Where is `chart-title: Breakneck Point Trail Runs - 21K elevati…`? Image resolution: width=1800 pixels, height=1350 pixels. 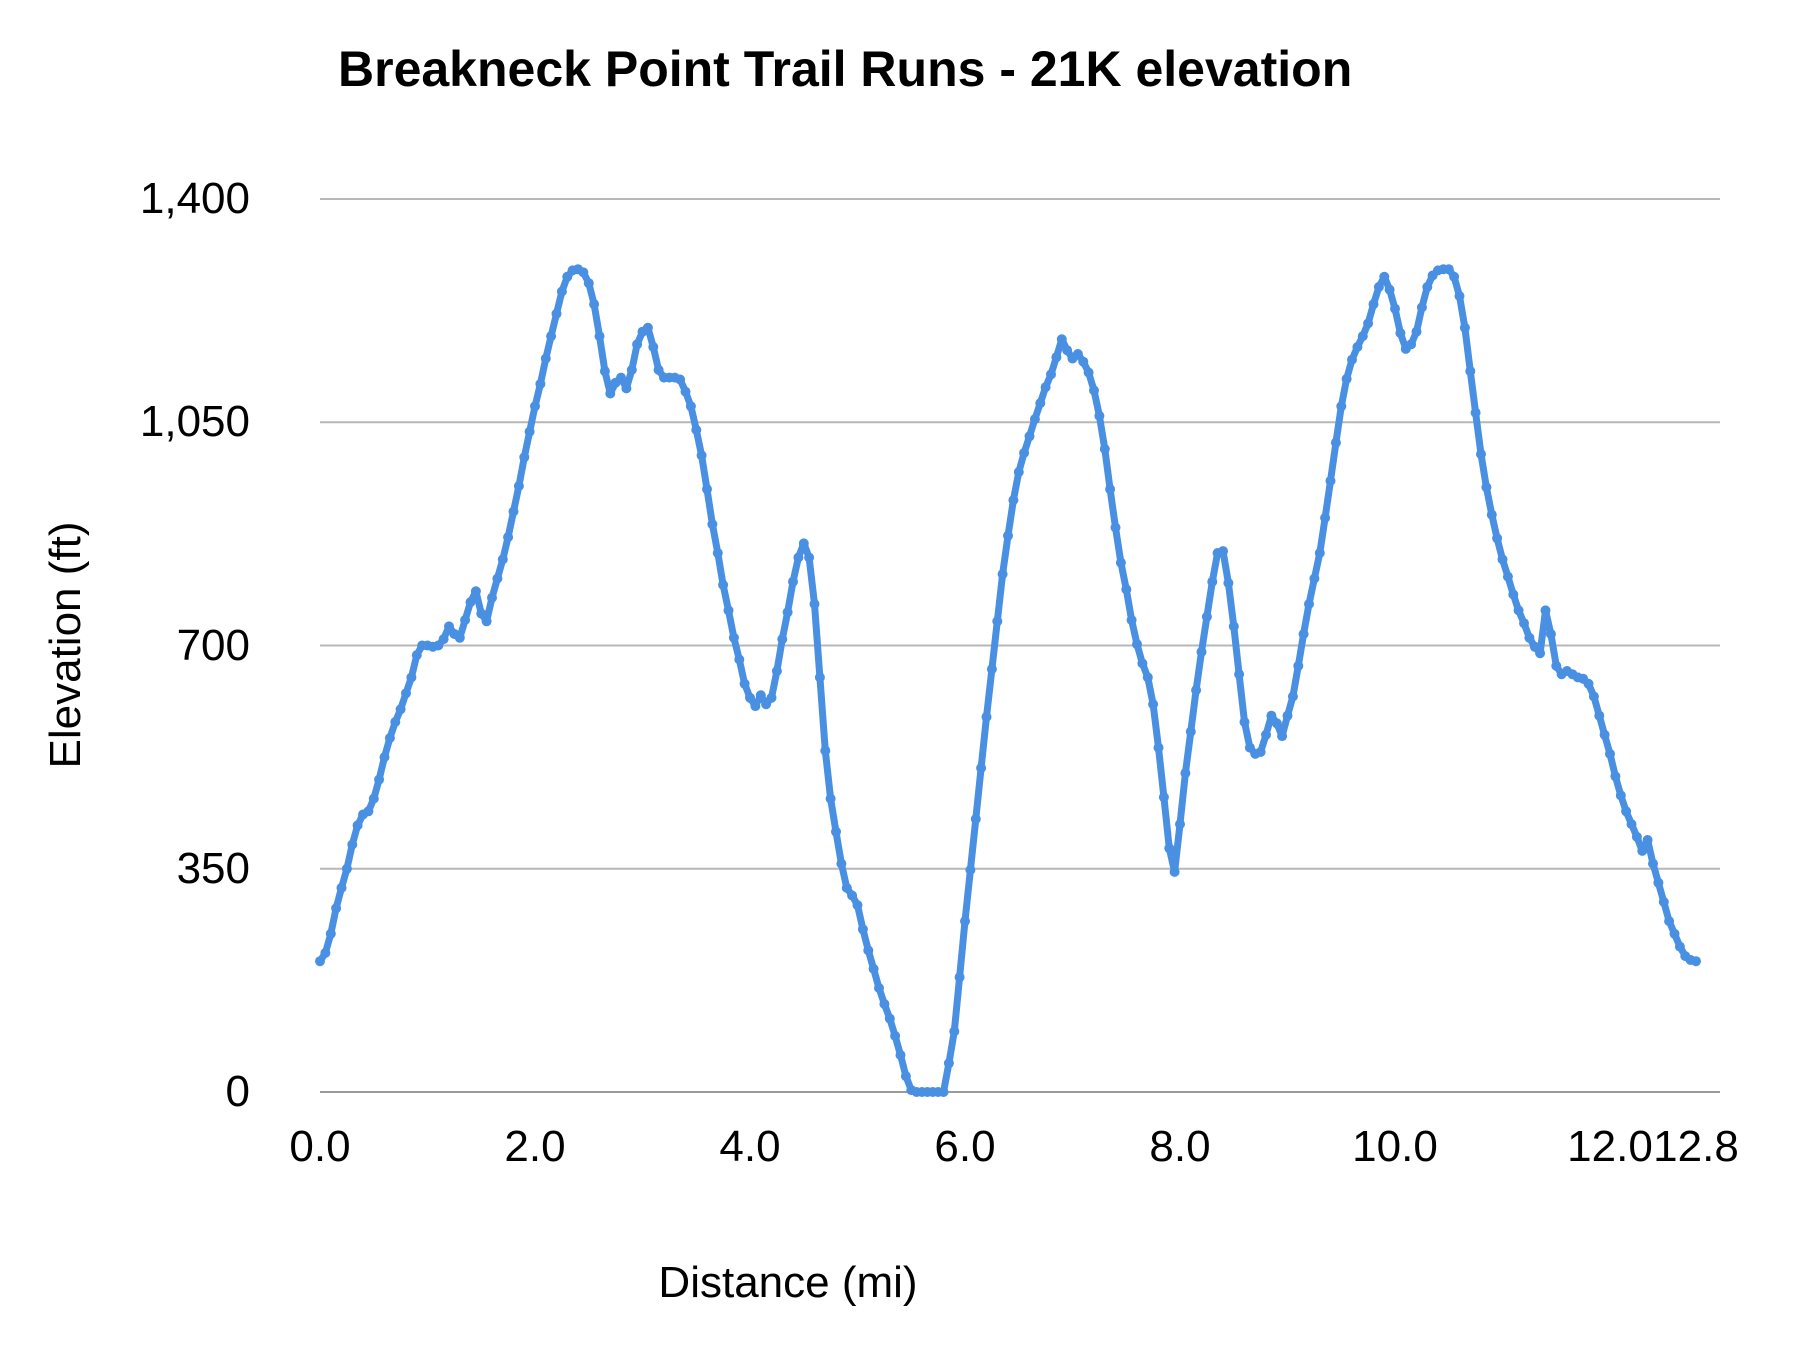 chart-title: Breakneck Point Trail Runs - 21K elevati… is located at coordinates (845, 69).